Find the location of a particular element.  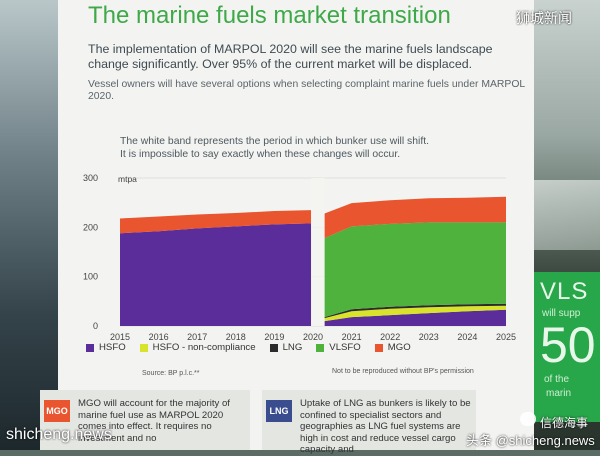

transition-band is located at coordinates (318, 252).